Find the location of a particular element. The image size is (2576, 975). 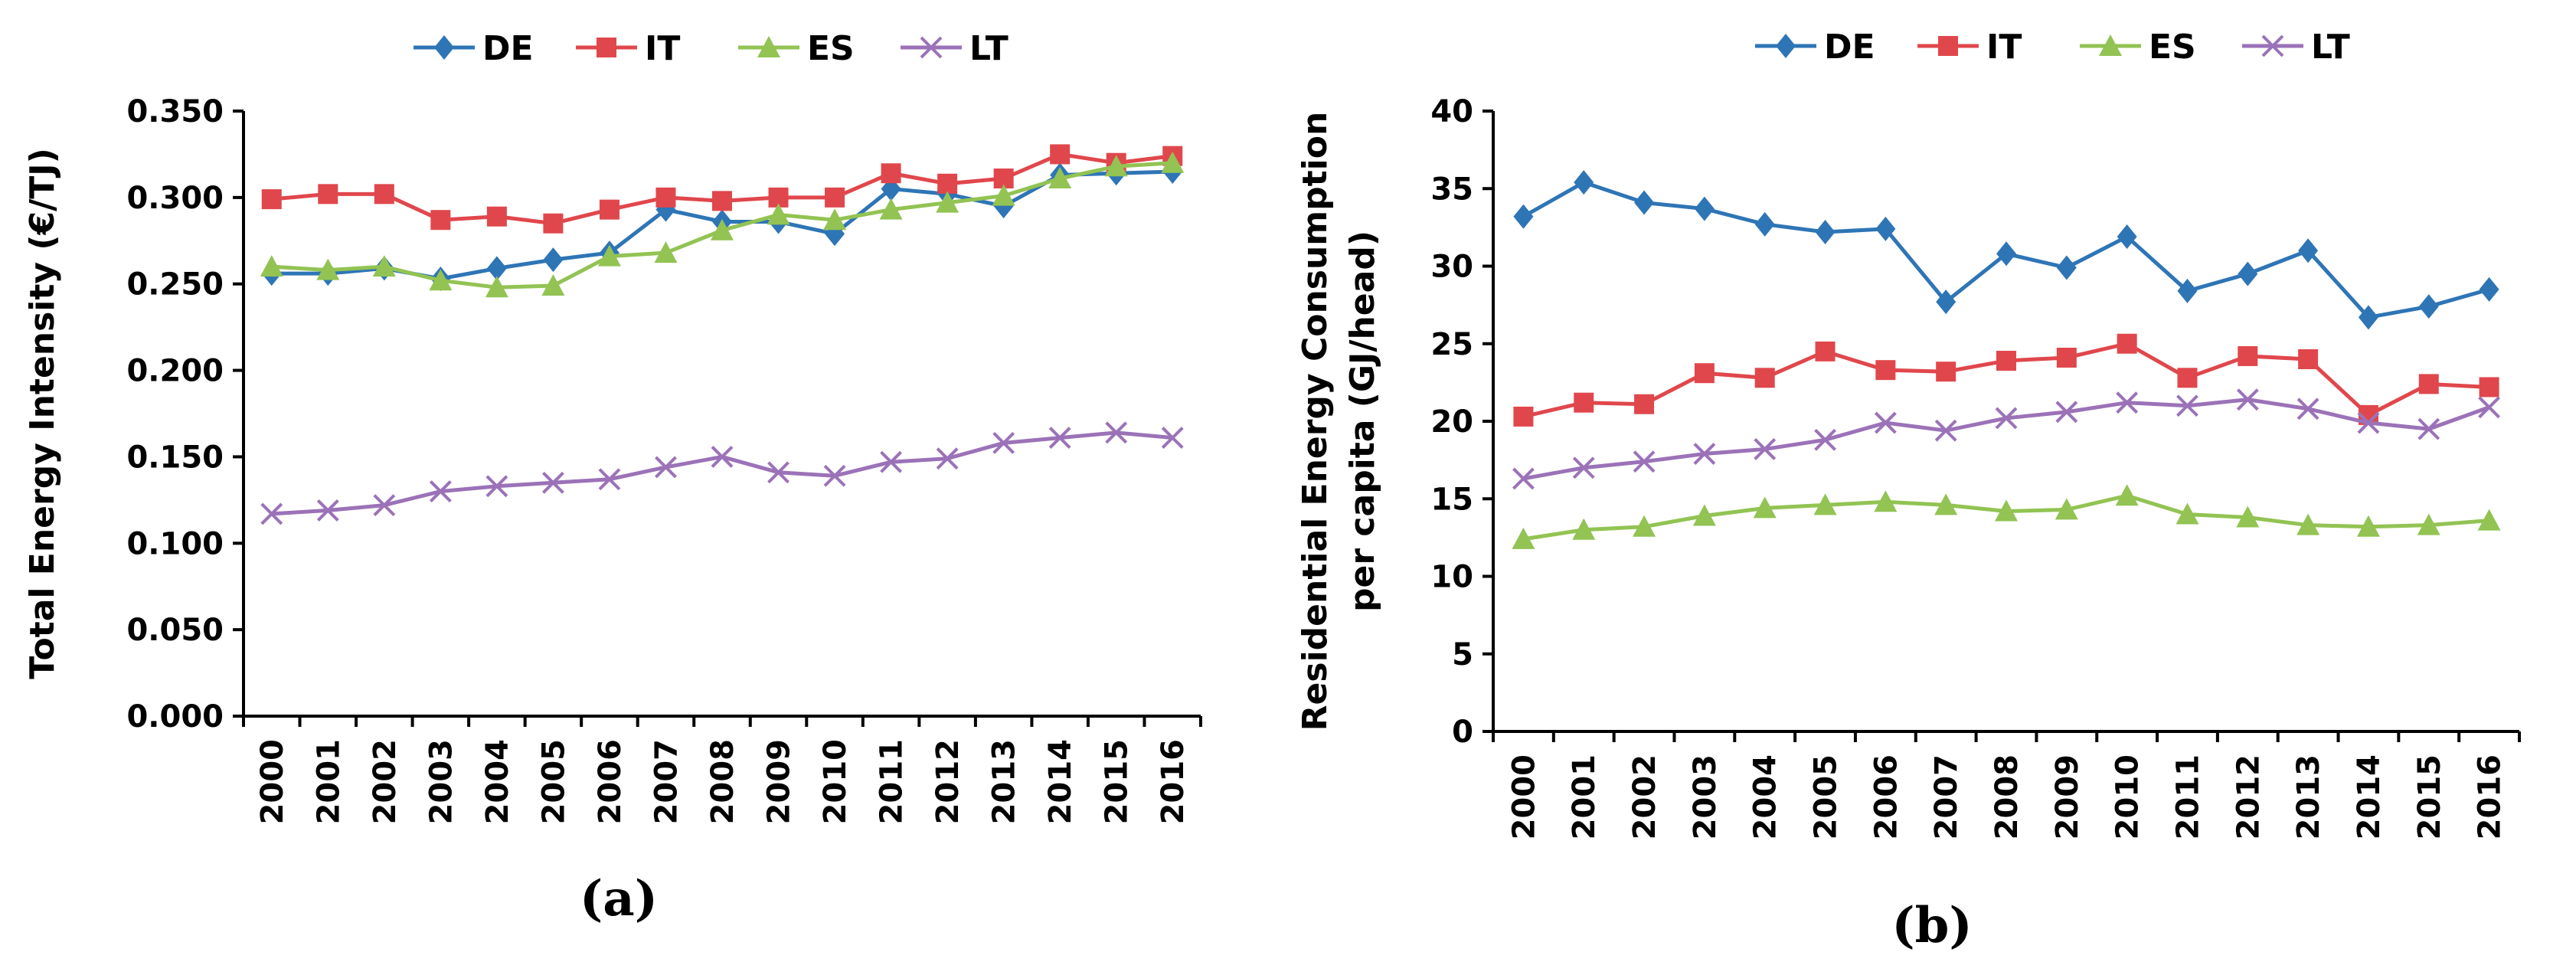

chart-b-series-lt-point-2001 is located at coordinates (1583, 467).